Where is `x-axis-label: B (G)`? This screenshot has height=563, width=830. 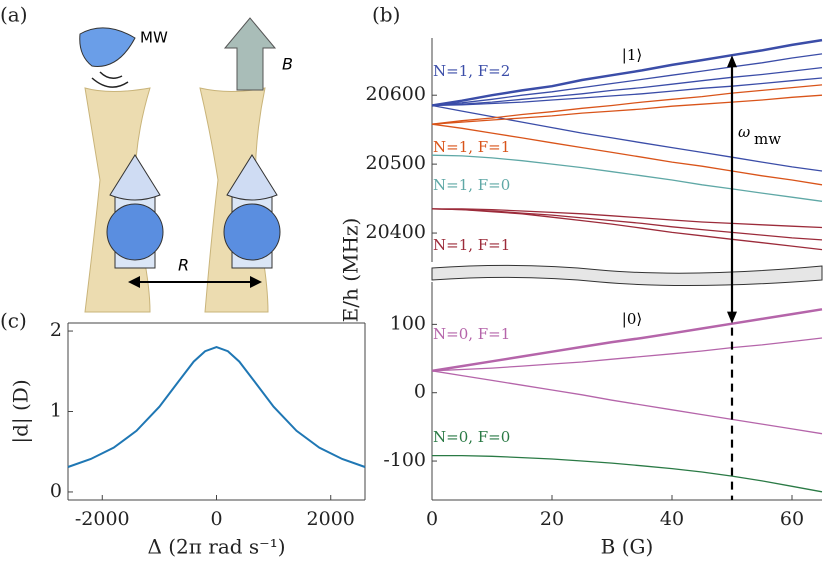 x-axis-label: B (G) is located at coordinates (627, 547).